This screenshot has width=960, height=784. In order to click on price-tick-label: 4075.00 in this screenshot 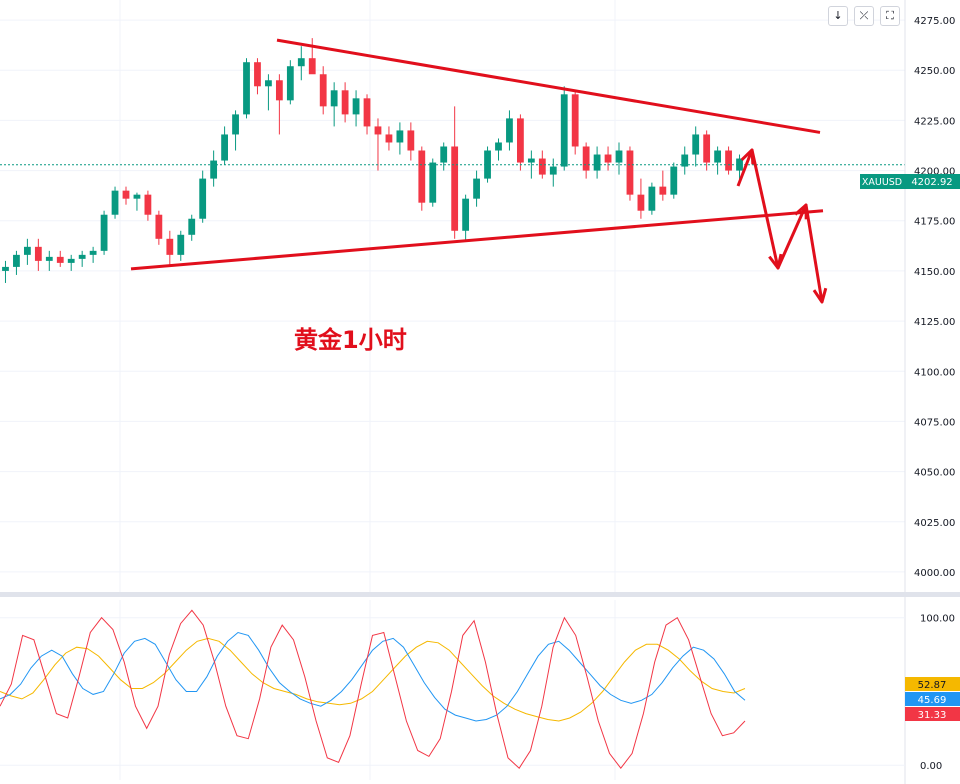, I will do `click(934, 422)`.